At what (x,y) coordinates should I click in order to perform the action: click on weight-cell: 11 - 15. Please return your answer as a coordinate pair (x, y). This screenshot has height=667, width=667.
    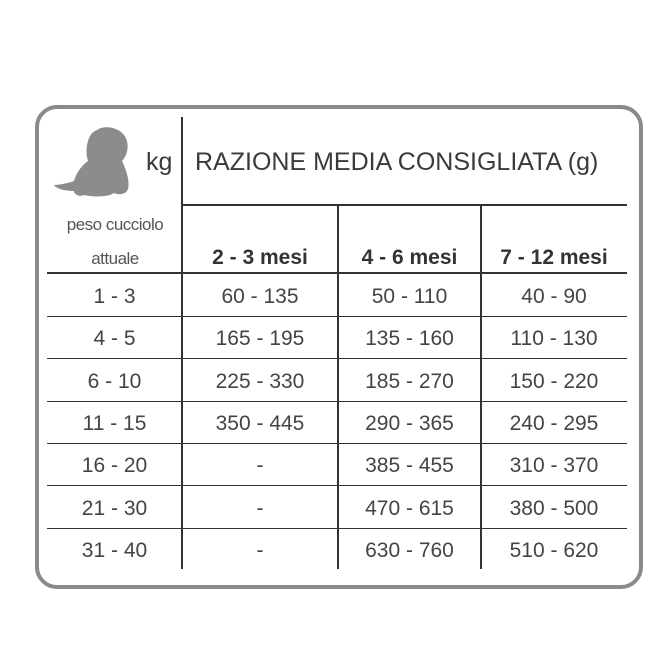
    Looking at the image, I should click on (114, 423).